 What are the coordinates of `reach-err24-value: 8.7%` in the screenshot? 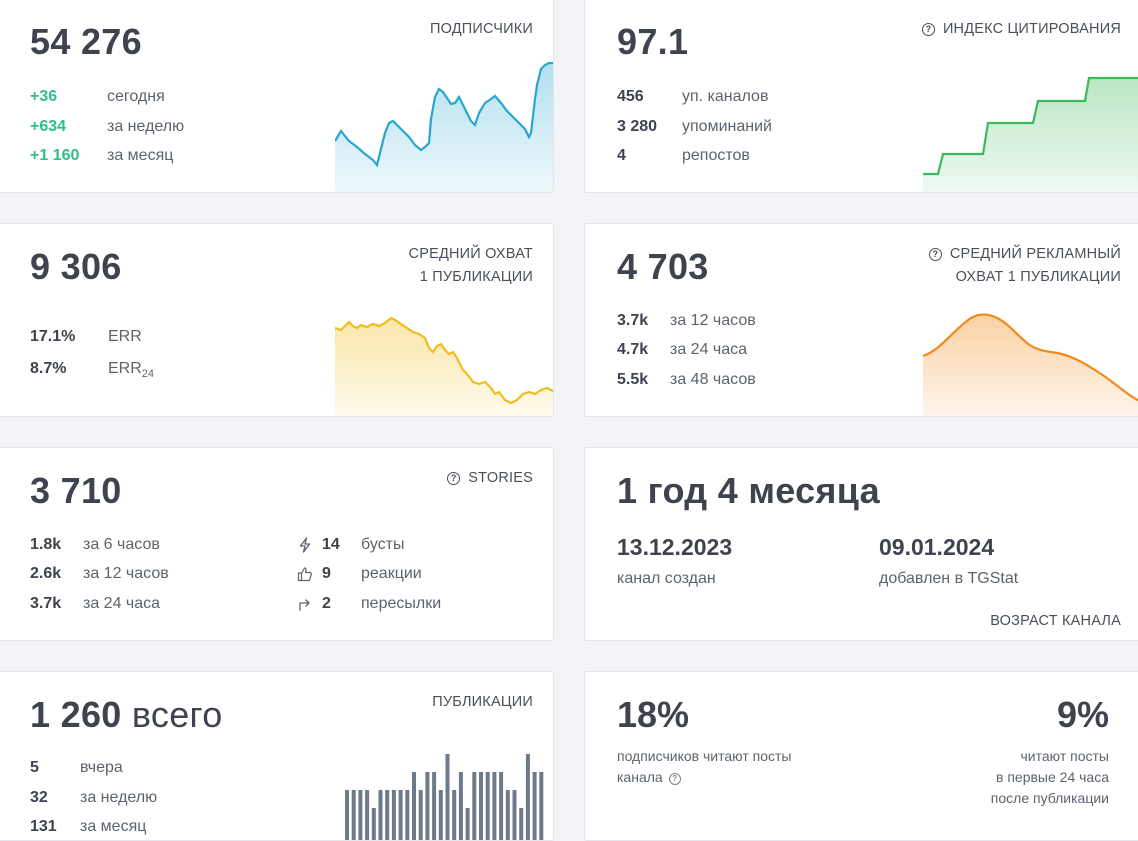 It's located at (48, 368).